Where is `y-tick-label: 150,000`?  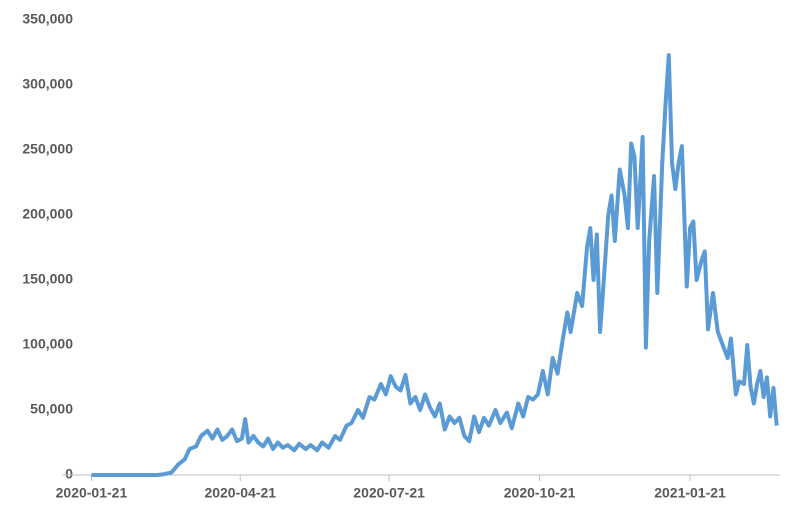
y-tick-label: 150,000 is located at coordinates (47, 279).